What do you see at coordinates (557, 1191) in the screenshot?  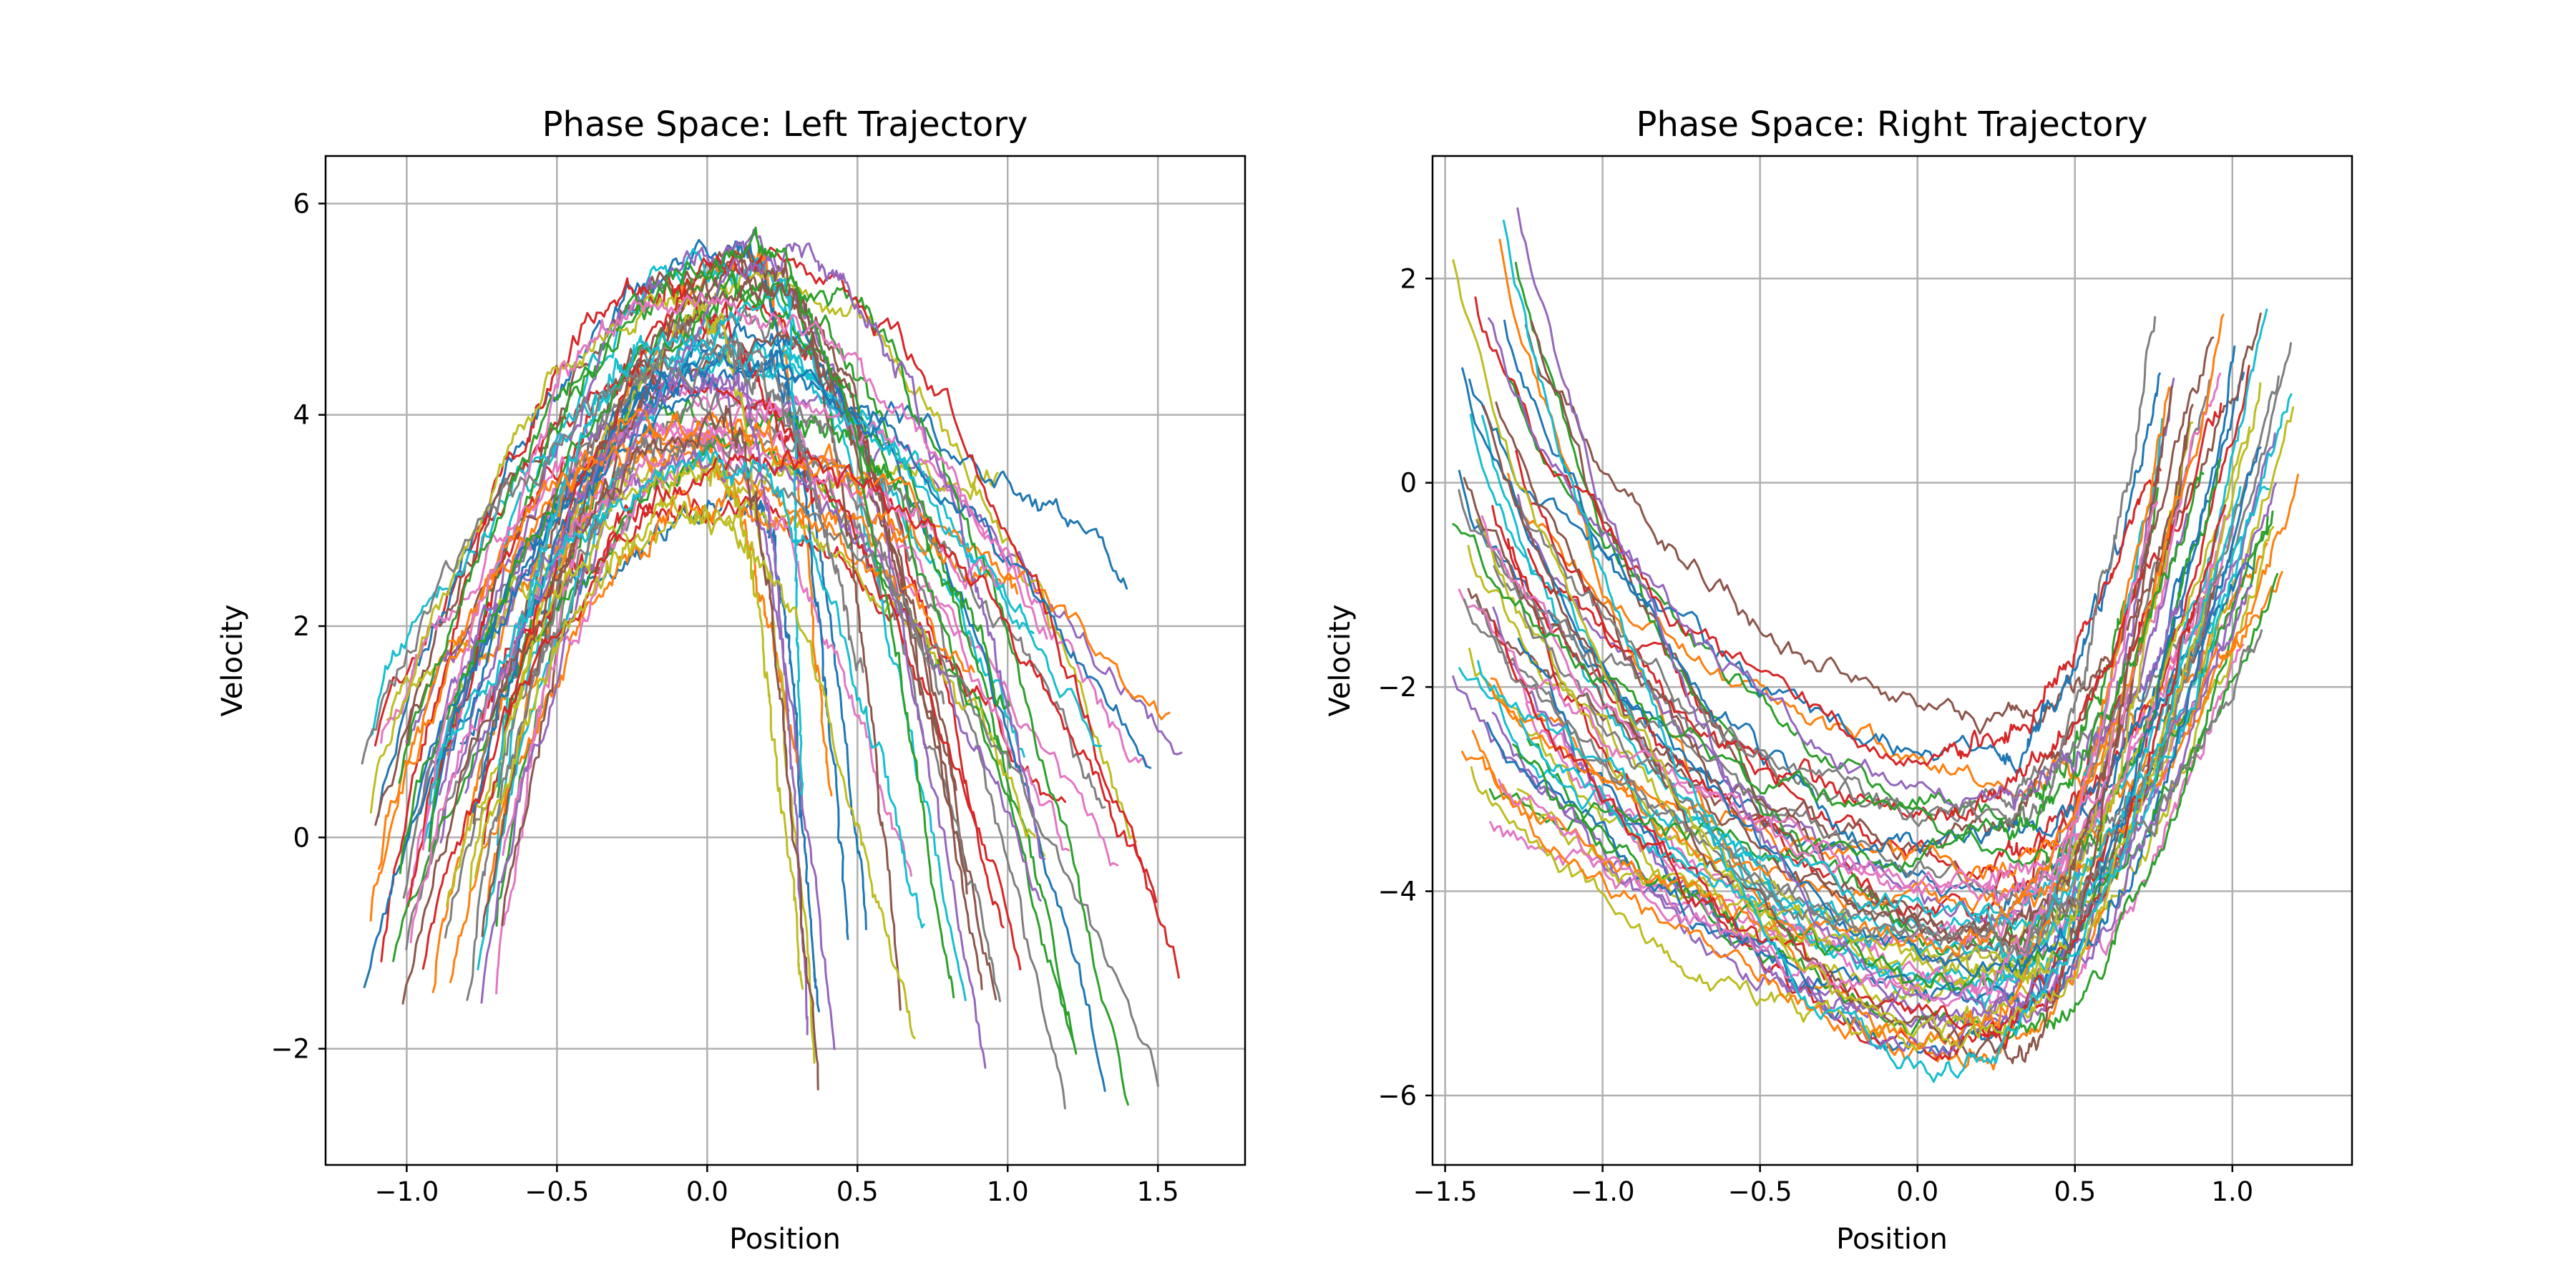 I see `left-x-tick-label: −0.5` at bounding box center [557, 1191].